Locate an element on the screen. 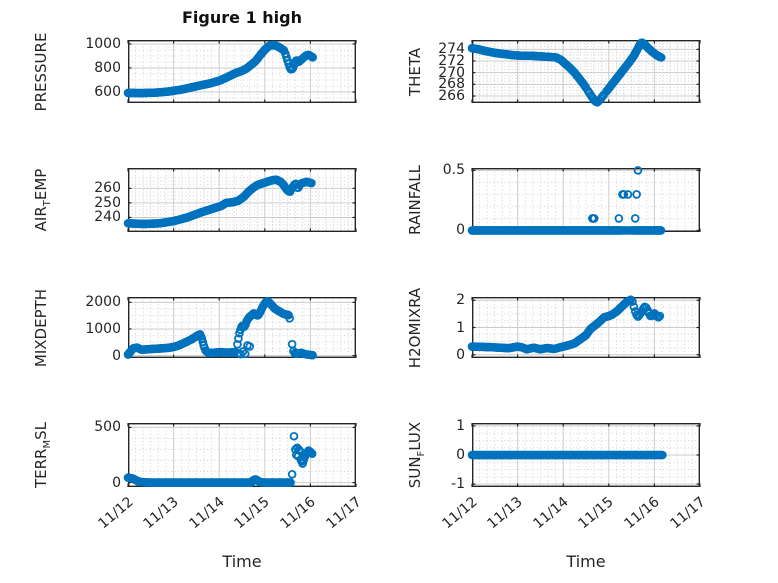  plot-area-pressure is located at coordinates (240, 71).